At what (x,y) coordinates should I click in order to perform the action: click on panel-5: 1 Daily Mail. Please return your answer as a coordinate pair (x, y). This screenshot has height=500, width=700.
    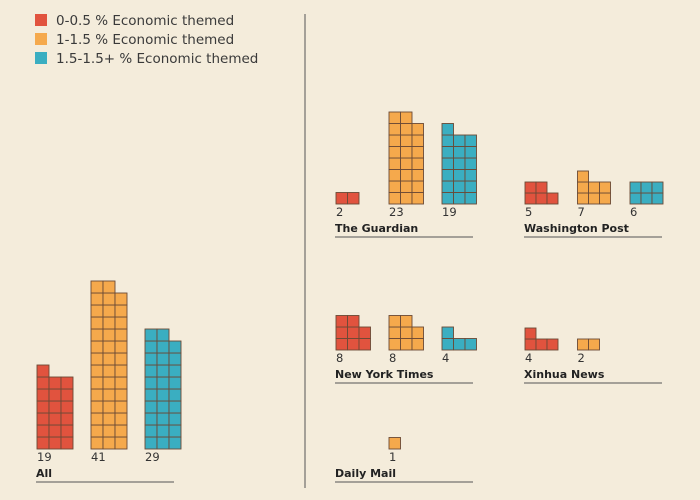
    Looking at the image, I should click on (404, 460).